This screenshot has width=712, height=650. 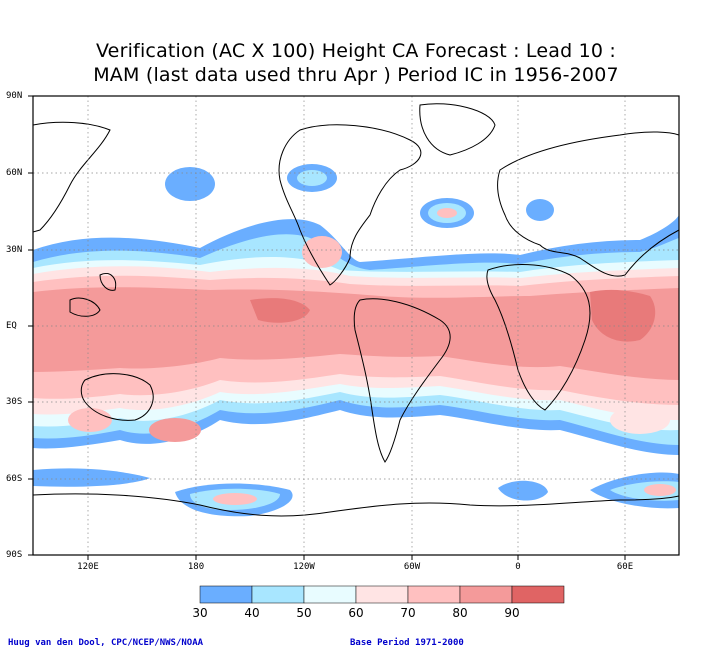 What do you see at coordinates (640, 420) in the screenshot?
I see `shade-s-indian-pink` at bounding box center [640, 420].